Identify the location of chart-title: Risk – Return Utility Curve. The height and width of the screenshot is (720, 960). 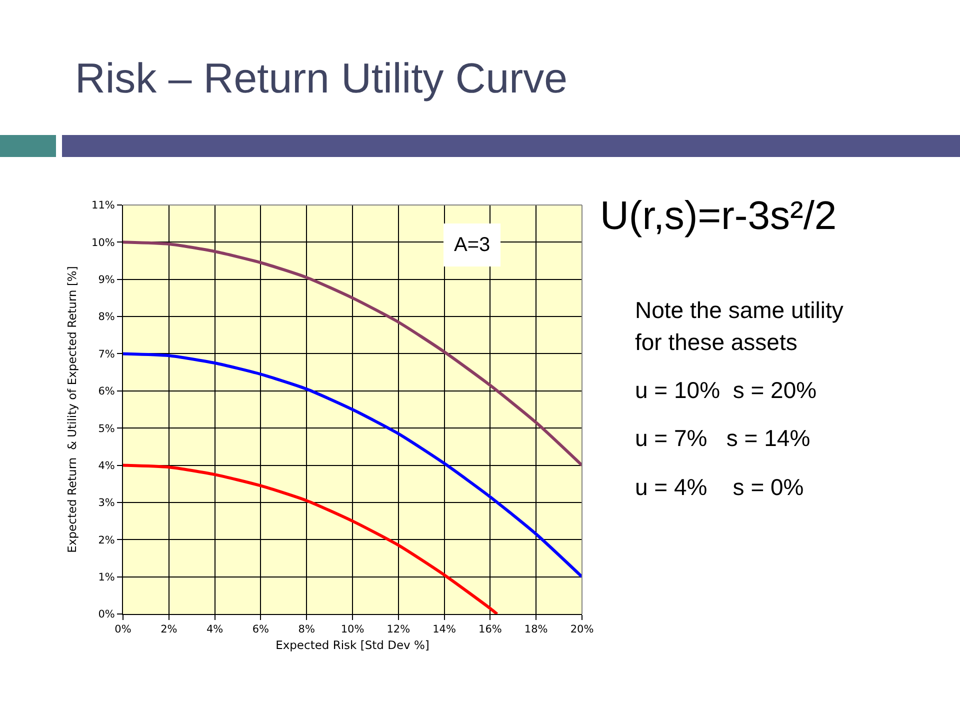
(321, 78).